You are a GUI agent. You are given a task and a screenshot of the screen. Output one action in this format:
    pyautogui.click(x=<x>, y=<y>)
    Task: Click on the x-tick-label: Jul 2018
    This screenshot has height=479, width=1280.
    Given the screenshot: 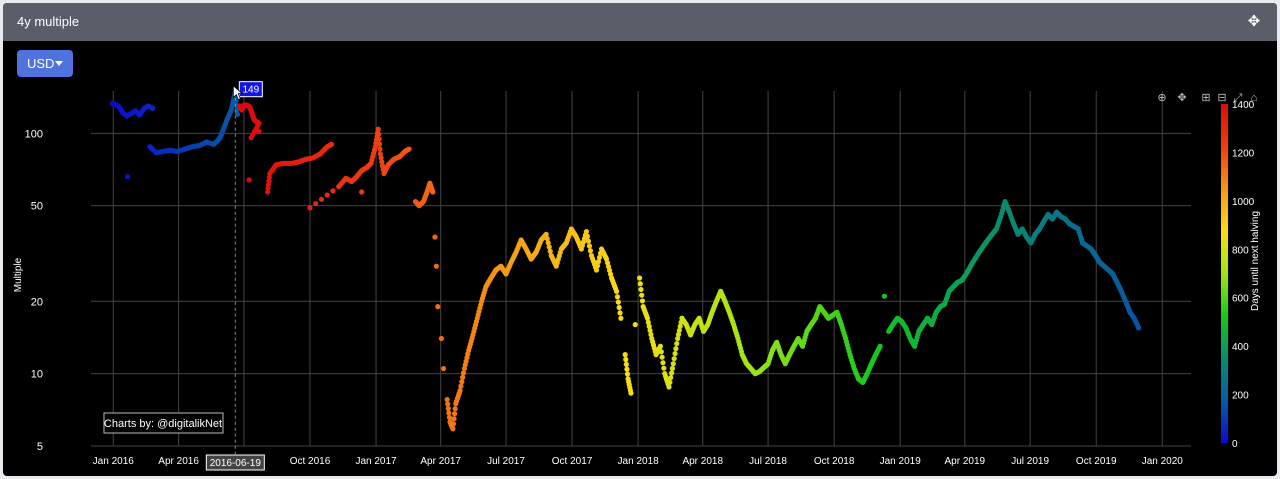 What is the action you would take?
    pyautogui.click(x=768, y=461)
    